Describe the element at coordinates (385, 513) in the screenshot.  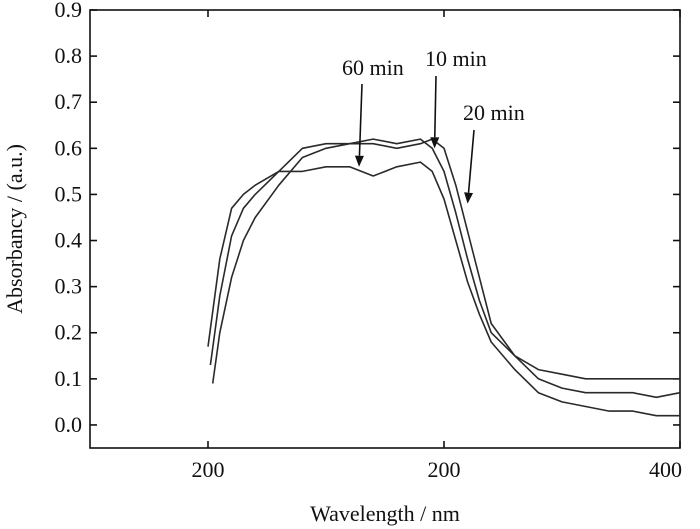
I see `x-axis-title: Wavelength / nm` at that location.